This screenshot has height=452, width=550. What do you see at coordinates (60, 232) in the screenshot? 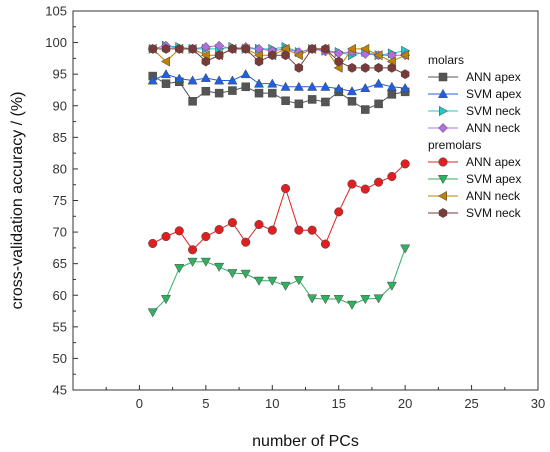
I see `y-tick-label: 70` at bounding box center [60, 232].